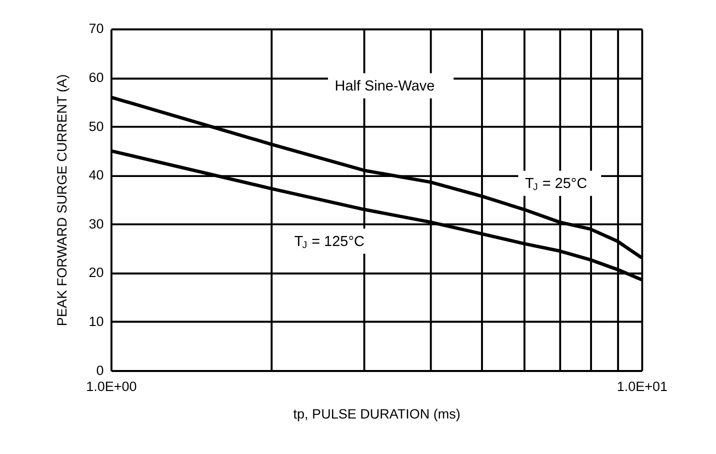 The image size is (716, 454). What do you see at coordinates (62, 200) in the screenshot?
I see `y-axis-title: PEAK FORWARD SURGE CURRENT (A)` at bounding box center [62, 200].